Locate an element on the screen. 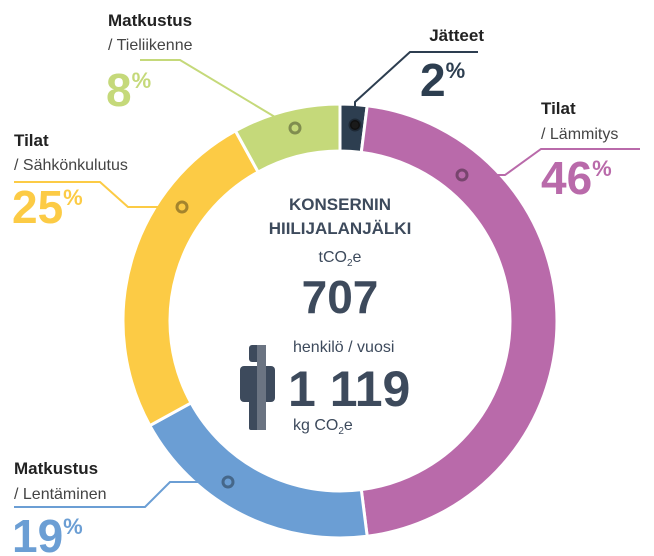 This screenshot has width=654, height=556. total: 707 is located at coordinates (340, 297).